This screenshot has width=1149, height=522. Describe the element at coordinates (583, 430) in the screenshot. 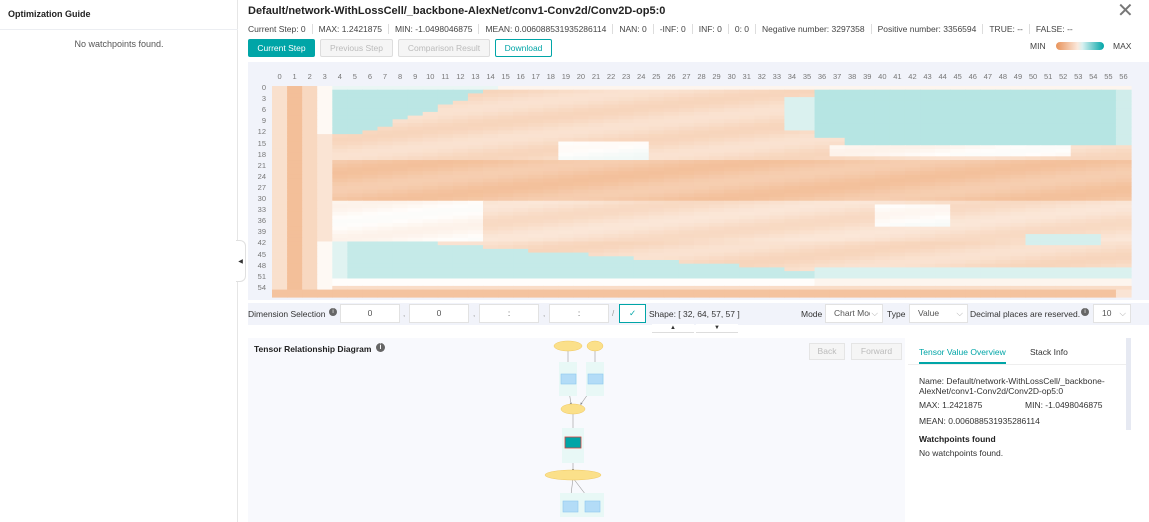

I see `graph-canvas` at that location.